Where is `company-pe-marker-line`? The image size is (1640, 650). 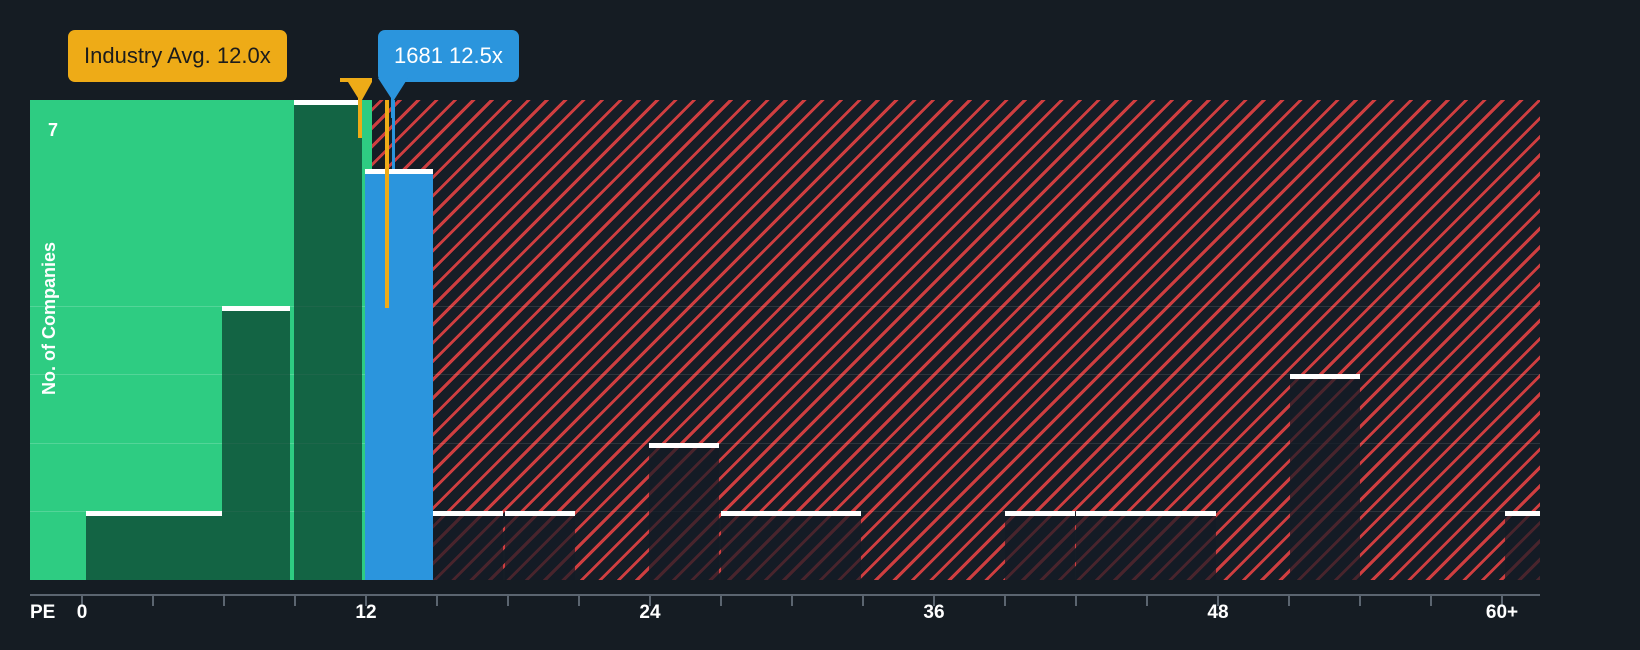 company-pe-marker-line is located at coordinates (393, 134).